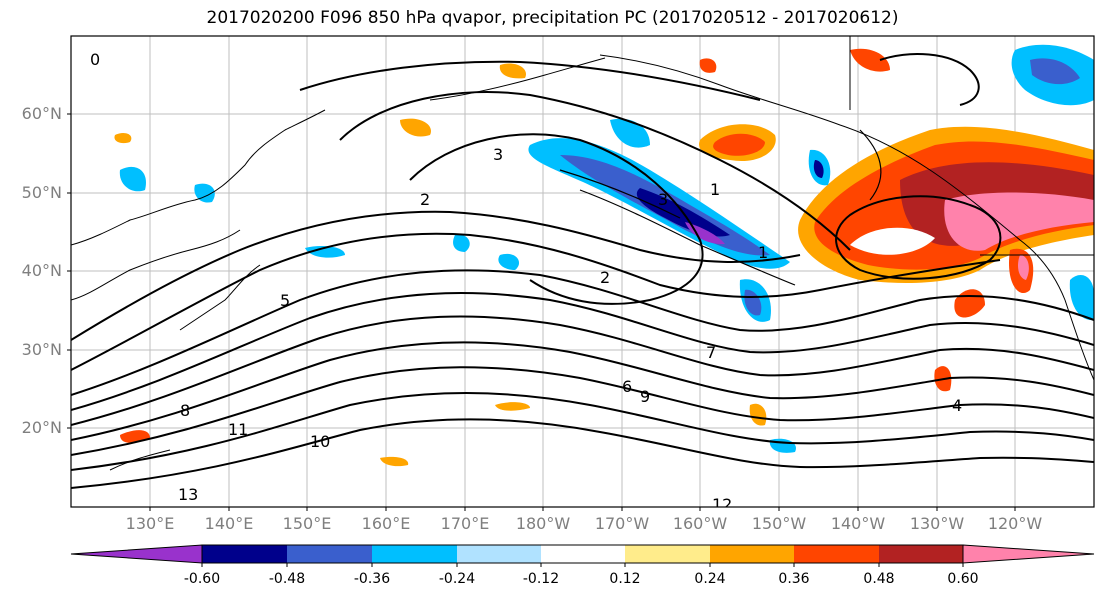 This screenshot has width=1105, height=601. What do you see at coordinates (1028, 554) in the screenshot?
I see `colorbar-max-extension` at bounding box center [1028, 554].